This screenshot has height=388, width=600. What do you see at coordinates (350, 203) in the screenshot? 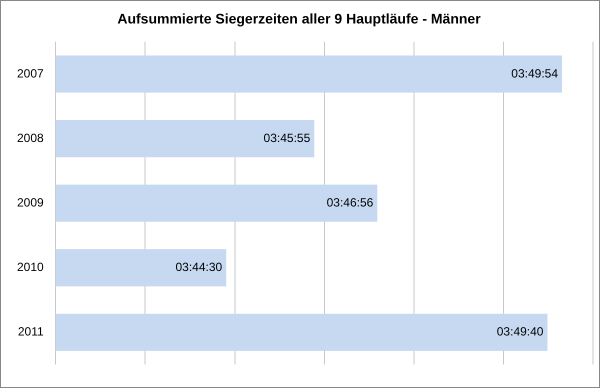
I see `data-label: 03:46:56` at bounding box center [350, 203].